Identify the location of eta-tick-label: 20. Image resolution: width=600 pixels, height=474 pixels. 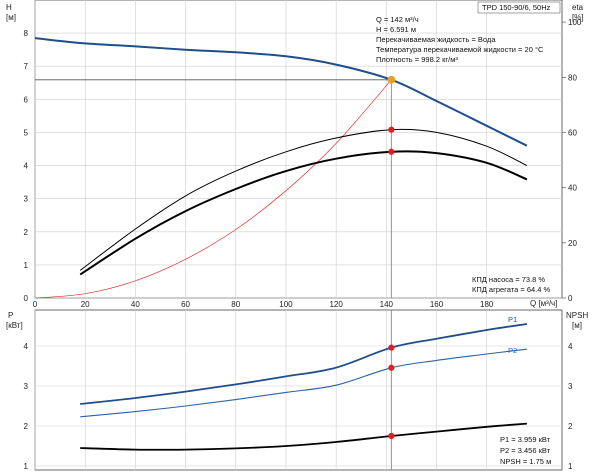
(572, 243).